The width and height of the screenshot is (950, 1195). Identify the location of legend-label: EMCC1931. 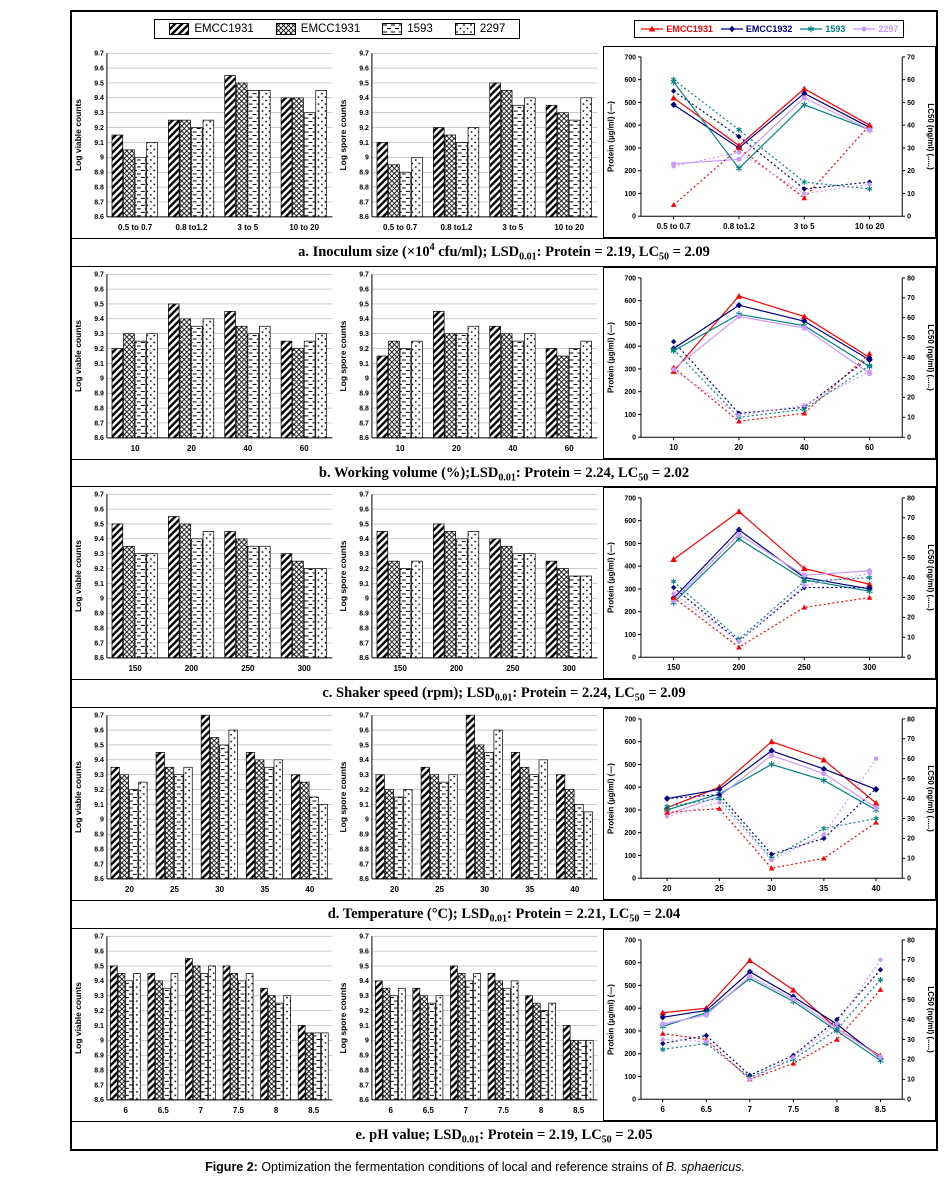
(689, 29).